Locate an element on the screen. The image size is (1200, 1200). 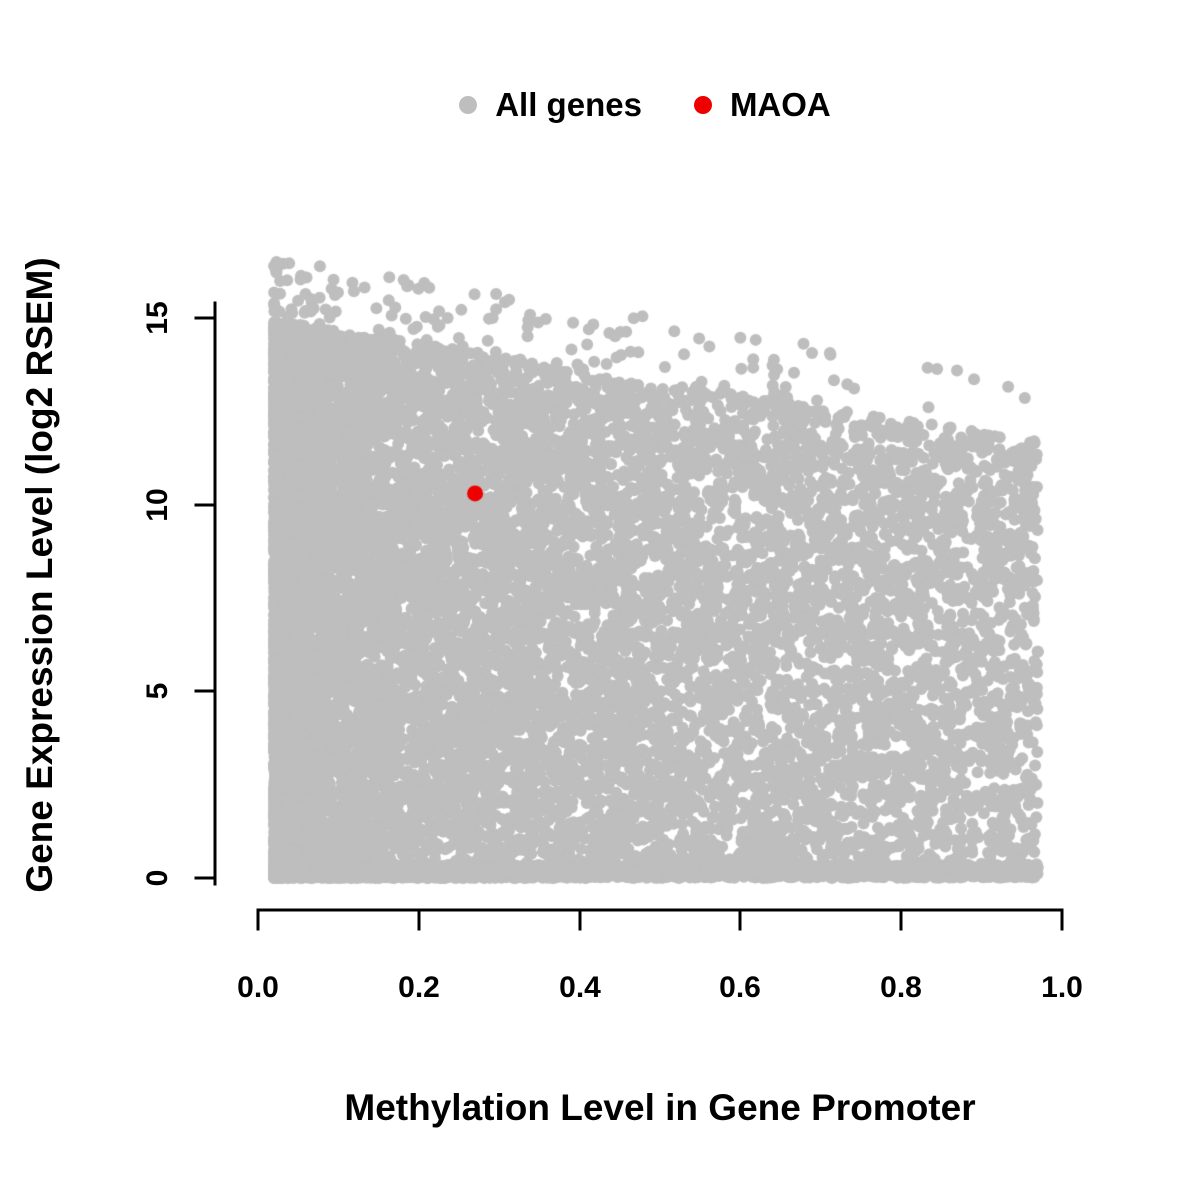
all-genes-dot-icon is located at coordinates (468, 105).